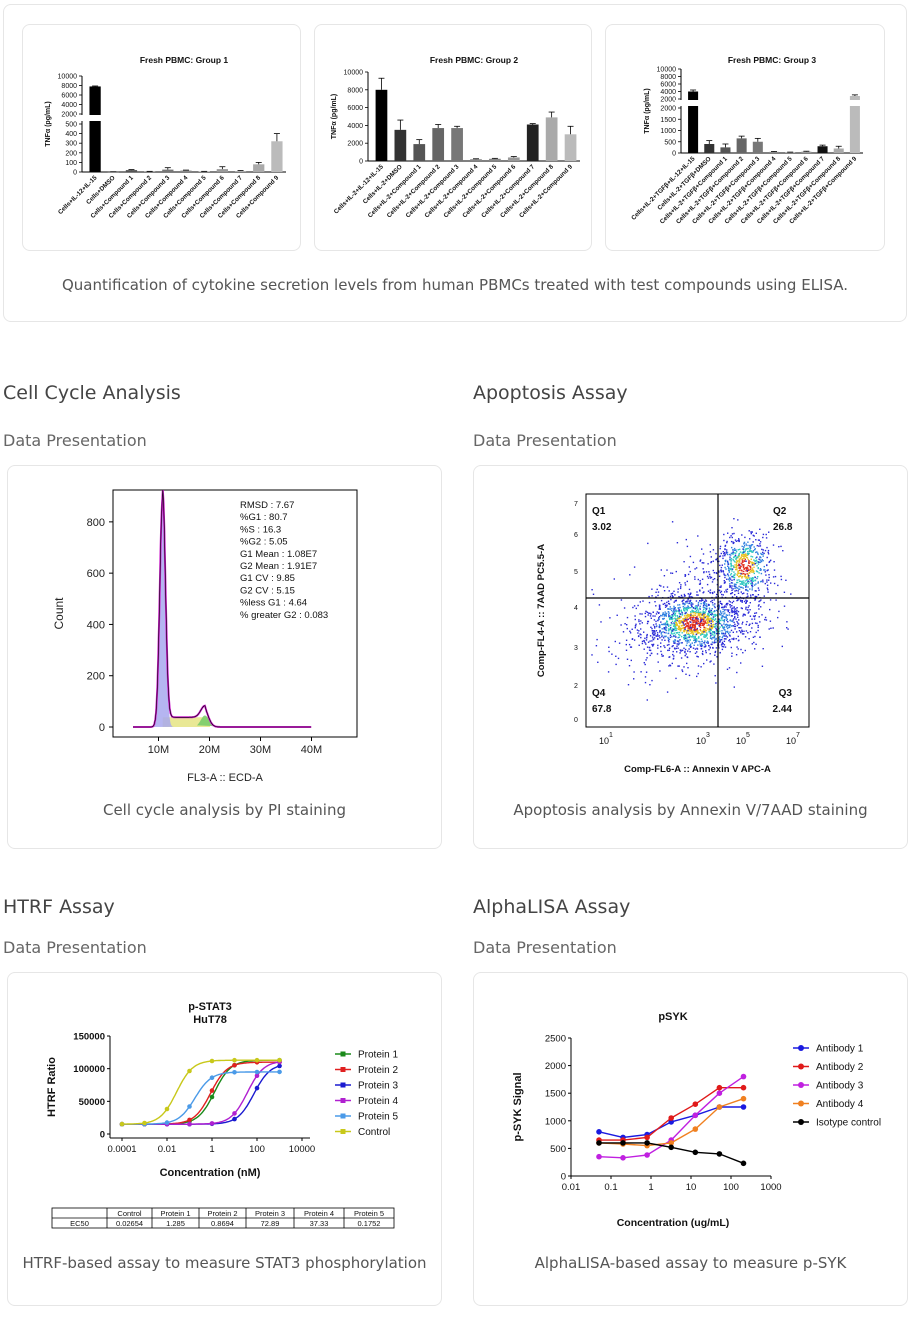  What do you see at coordinates (343, 1085) in the screenshot?
I see `legend-marker` at bounding box center [343, 1085].